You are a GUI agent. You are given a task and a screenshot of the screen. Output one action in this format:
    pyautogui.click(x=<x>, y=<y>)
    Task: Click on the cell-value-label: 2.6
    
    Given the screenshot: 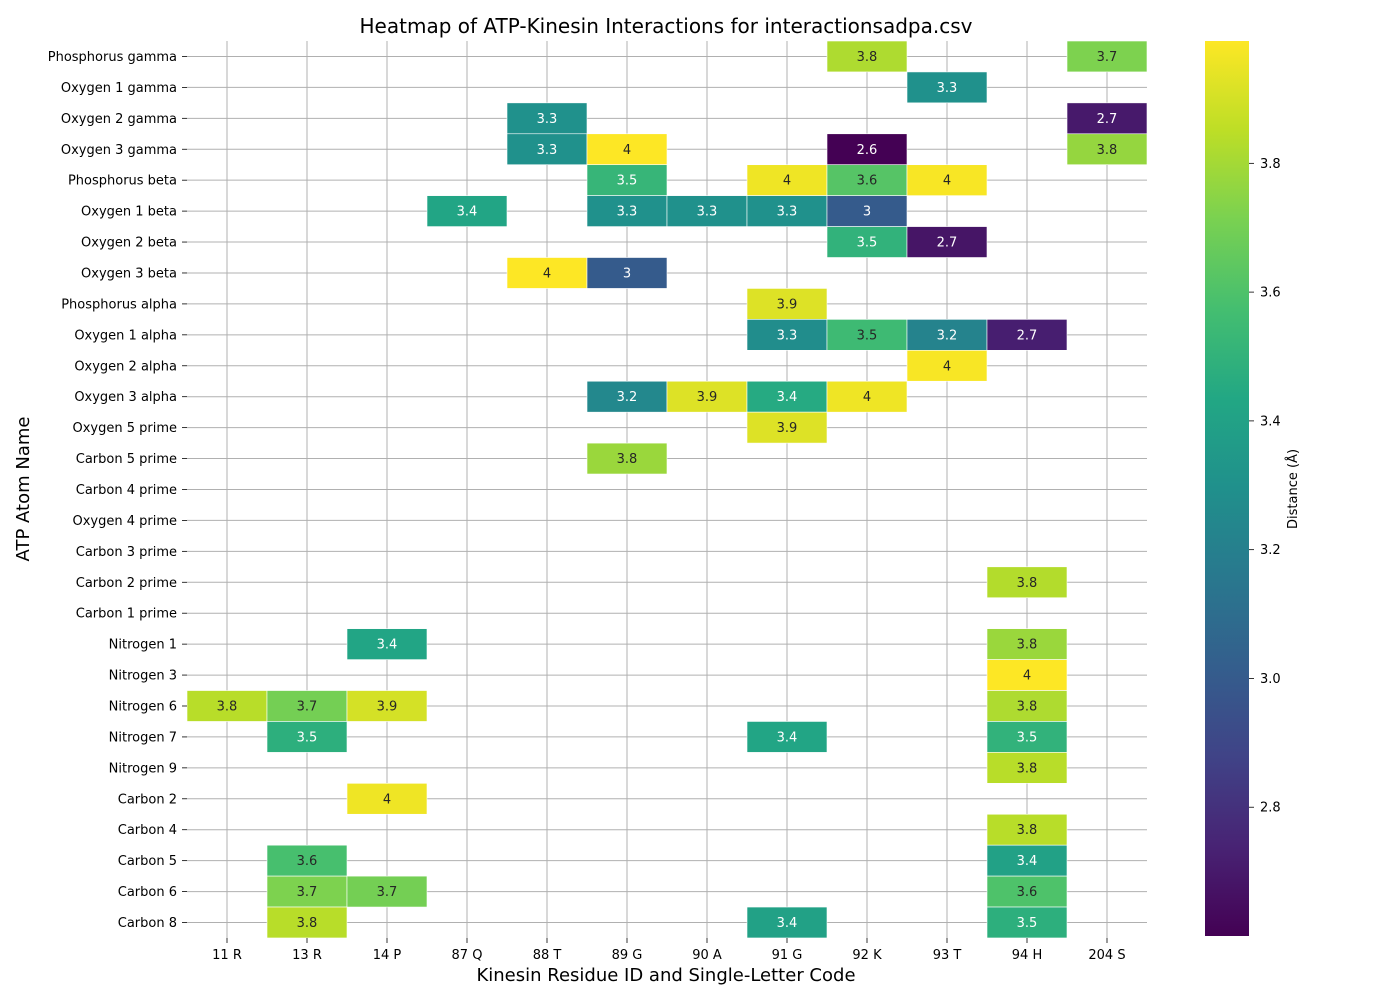 What is the action you would take?
    pyautogui.click(x=867, y=150)
    